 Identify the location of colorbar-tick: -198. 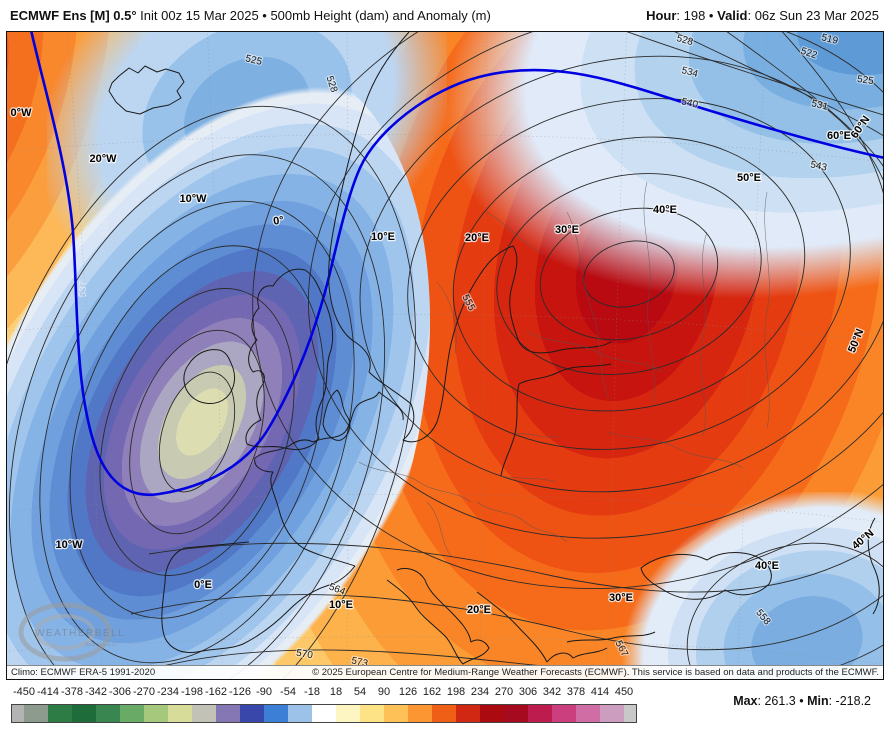
(192, 692).